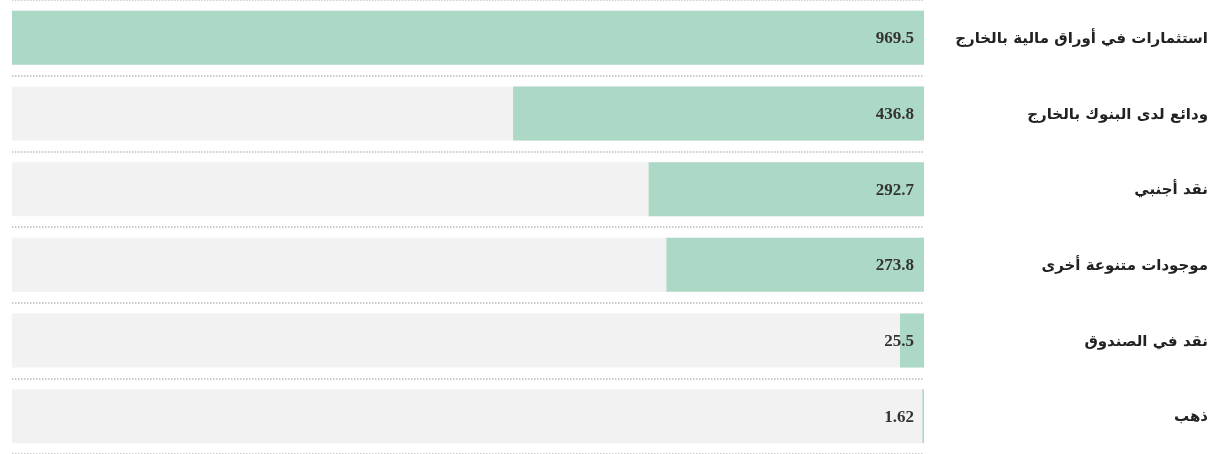  I want to click on data-label: 436.8, so click(894, 113).